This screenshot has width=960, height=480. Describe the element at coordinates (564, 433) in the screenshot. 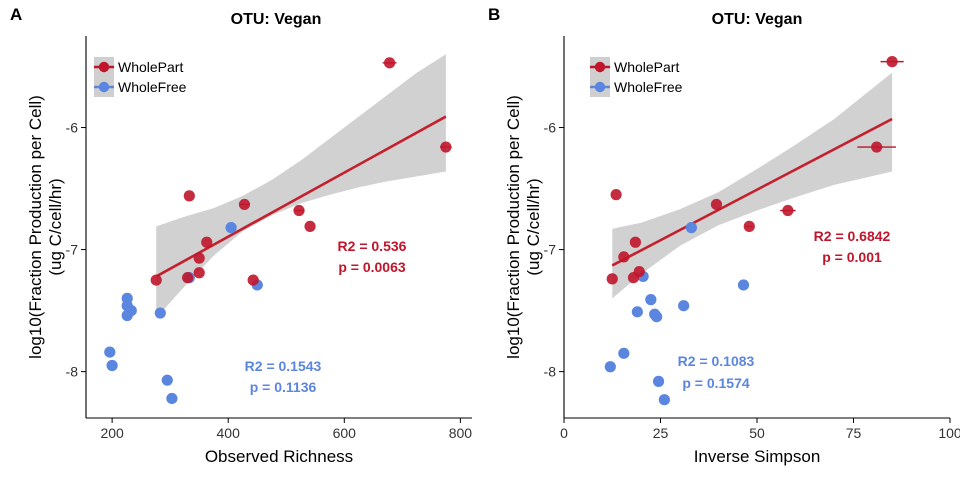

I see `x-tick-label: 0` at that location.